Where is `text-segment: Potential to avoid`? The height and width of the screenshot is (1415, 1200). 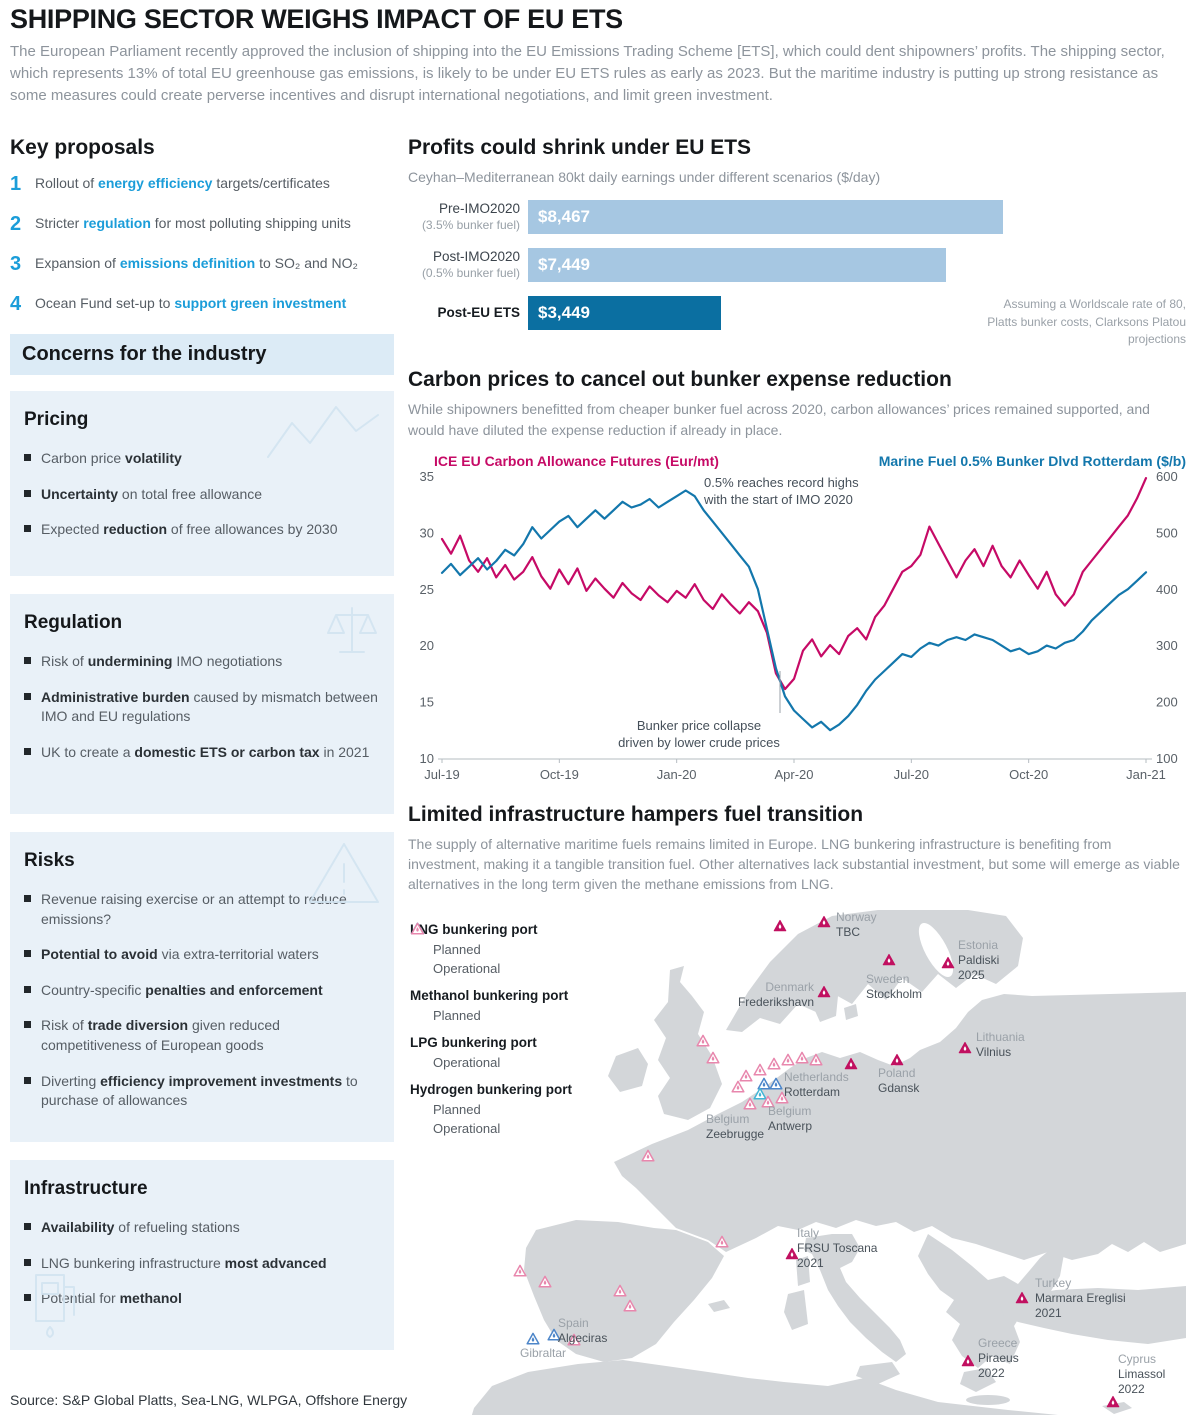 text-segment: Potential to avoid is located at coordinates (99, 954).